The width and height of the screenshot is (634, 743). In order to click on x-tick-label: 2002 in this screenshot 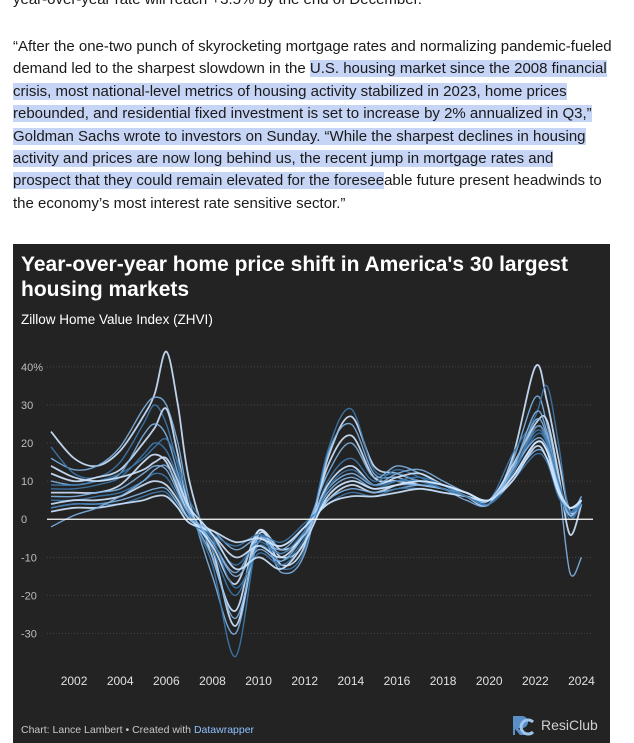, I will do `click(74, 681)`.